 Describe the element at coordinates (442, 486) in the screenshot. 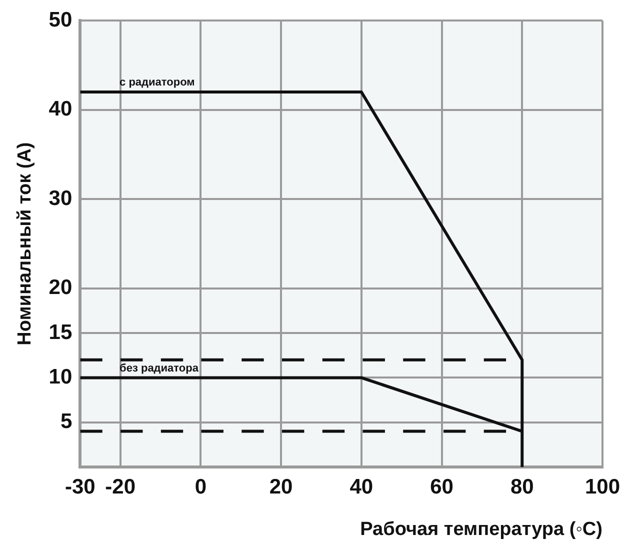

I see `x-tick-label: 60` at that location.